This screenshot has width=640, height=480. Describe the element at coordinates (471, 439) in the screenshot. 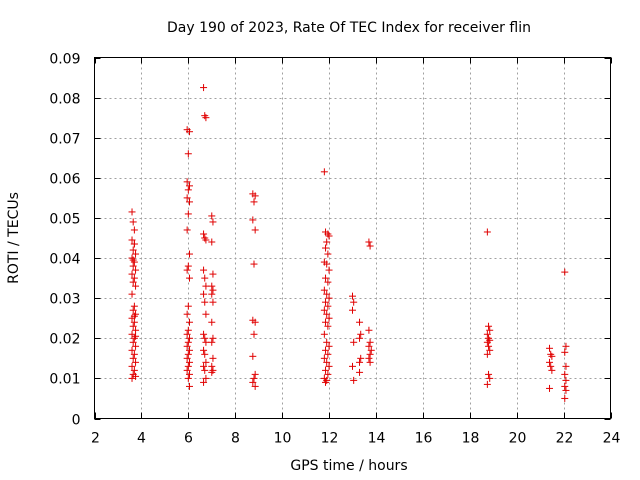

I see `x-tick-label: 18` at that location.